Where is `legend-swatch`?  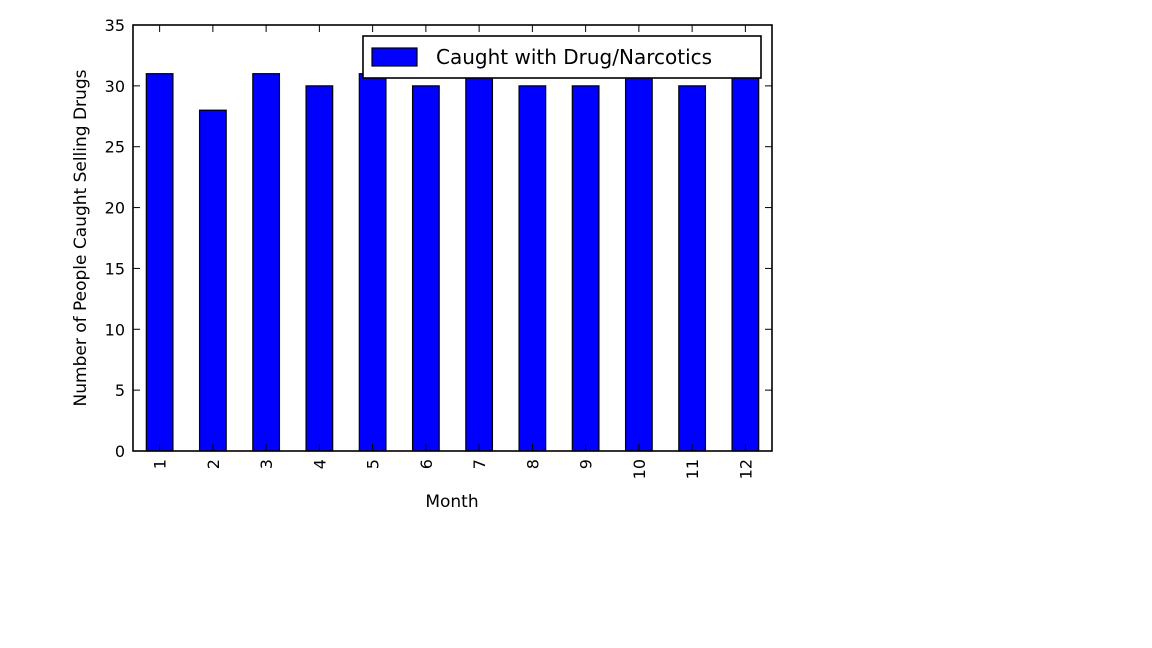 legend-swatch is located at coordinates (394, 57).